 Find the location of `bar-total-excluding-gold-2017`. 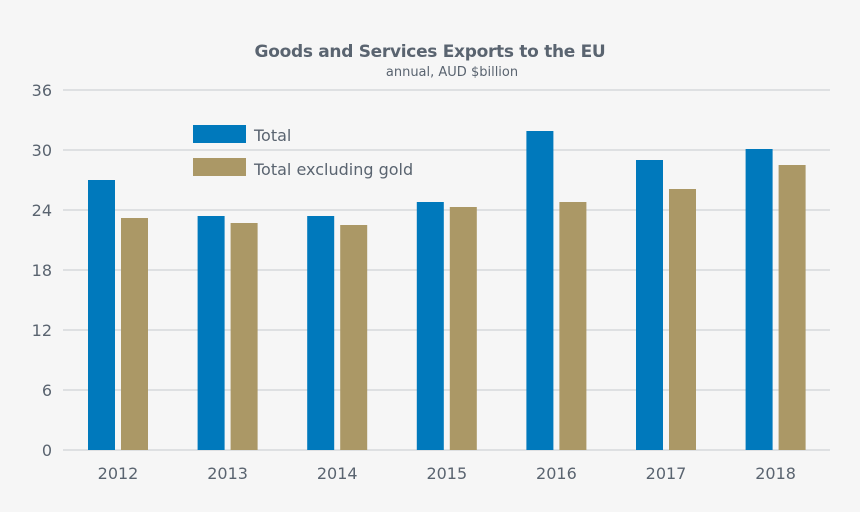

bar-total-excluding-gold-2017 is located at coordinates (682, 319).